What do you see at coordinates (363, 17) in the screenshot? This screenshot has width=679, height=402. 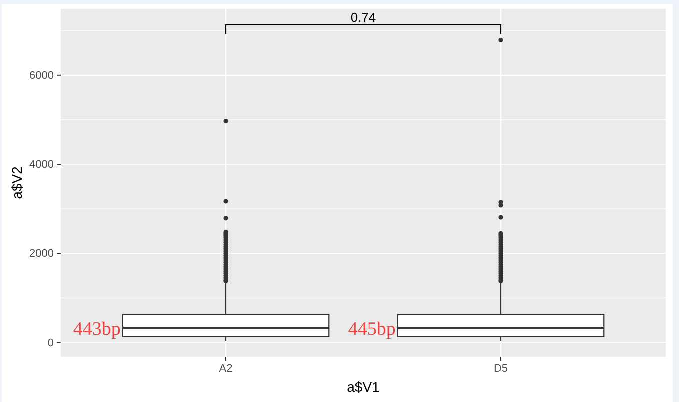 I see `annotation: 0.74` at bounding box center [363, 17].